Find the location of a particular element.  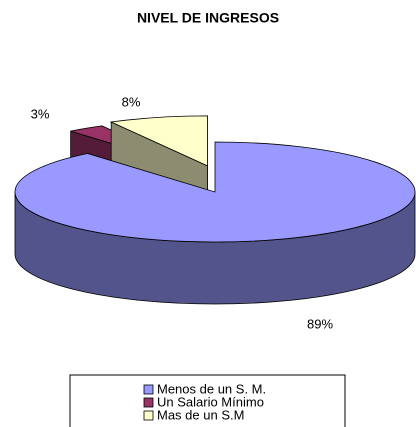

legend-label: Un Salario Mínimo is located at coordinates (210, 401).